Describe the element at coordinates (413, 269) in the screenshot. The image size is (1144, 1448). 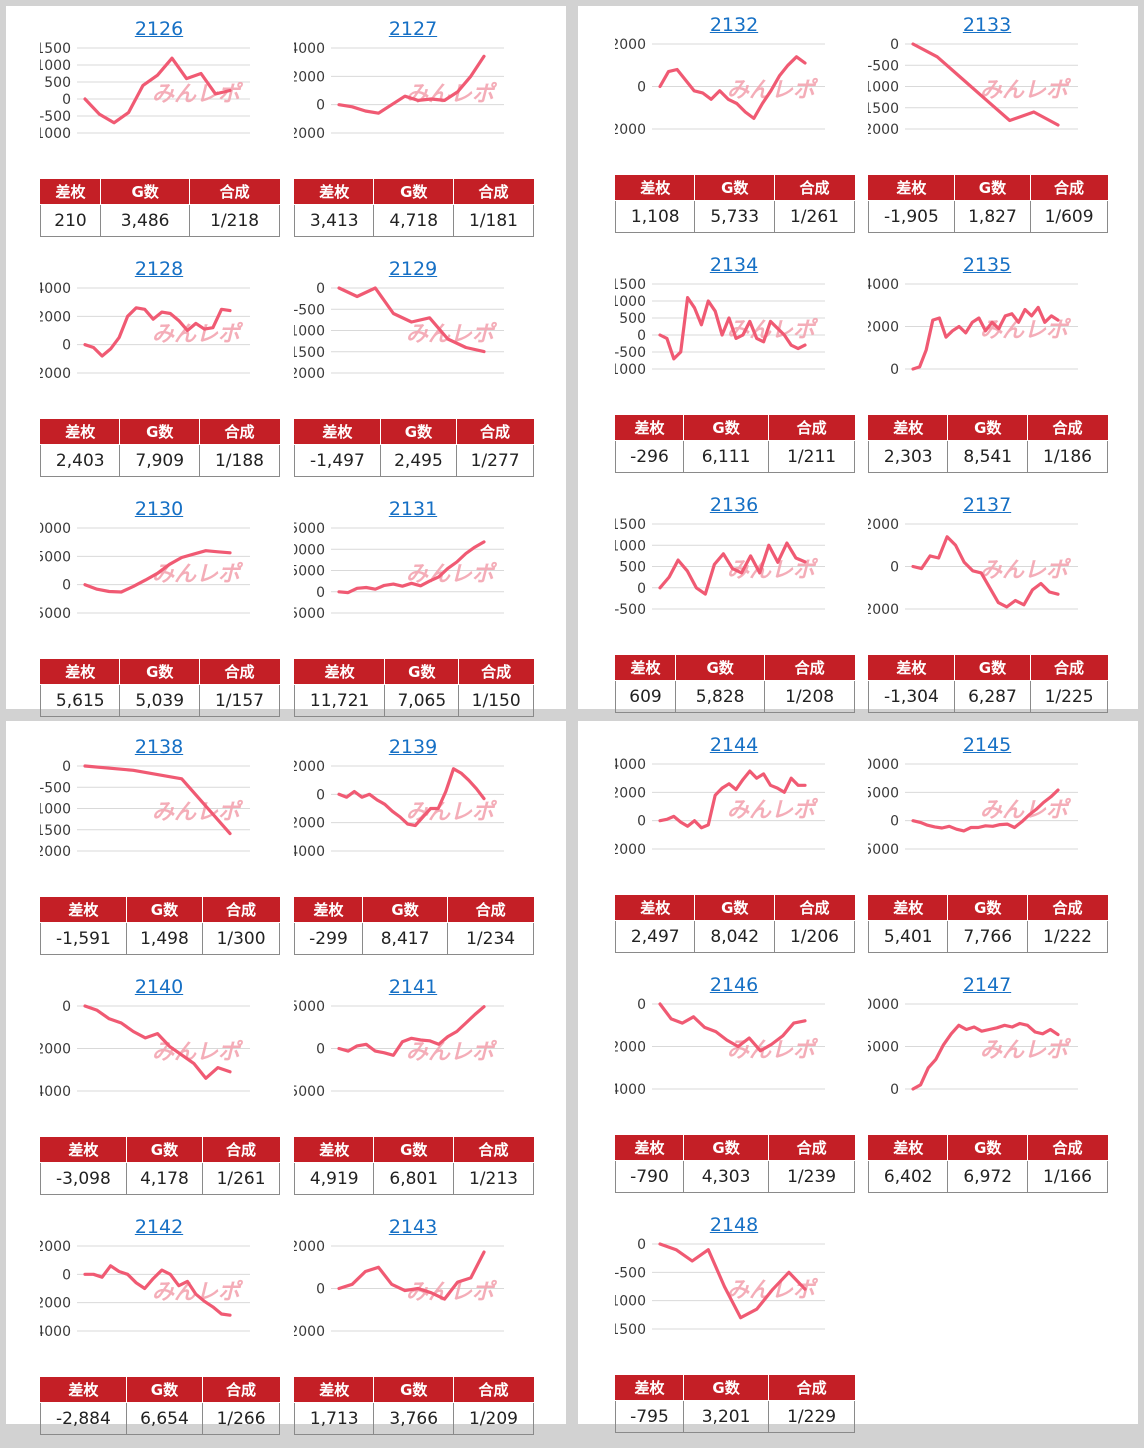
I see `machine-number-link: 2129` at that location.